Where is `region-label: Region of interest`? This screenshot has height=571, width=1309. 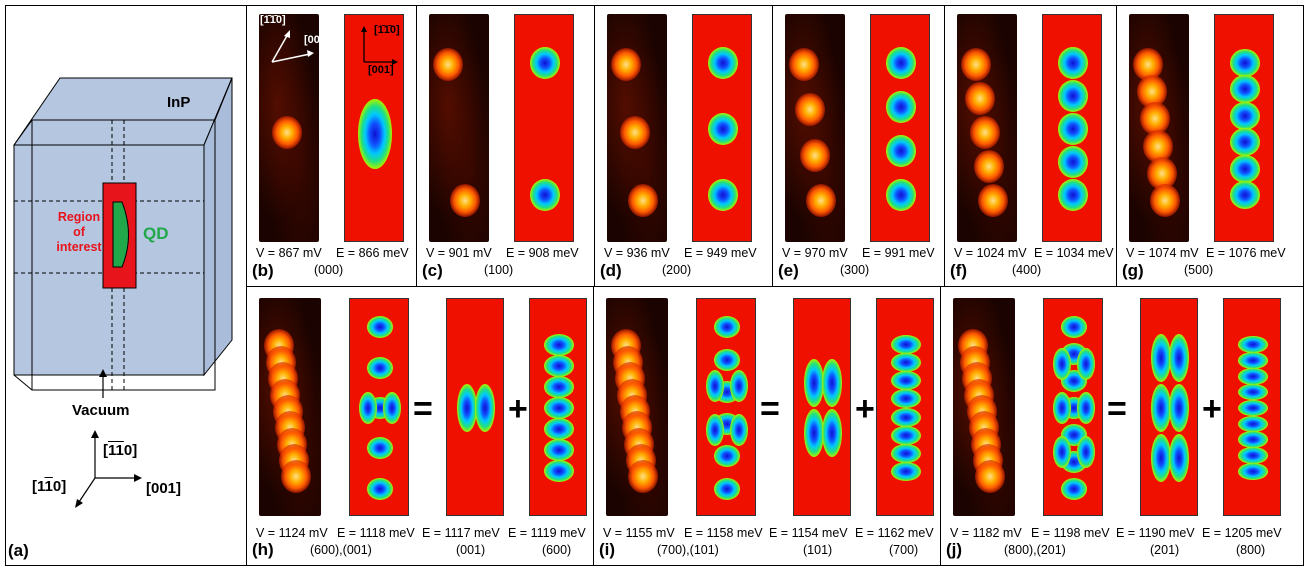
region-label: Region of interest is located at coordinates (79, 232).